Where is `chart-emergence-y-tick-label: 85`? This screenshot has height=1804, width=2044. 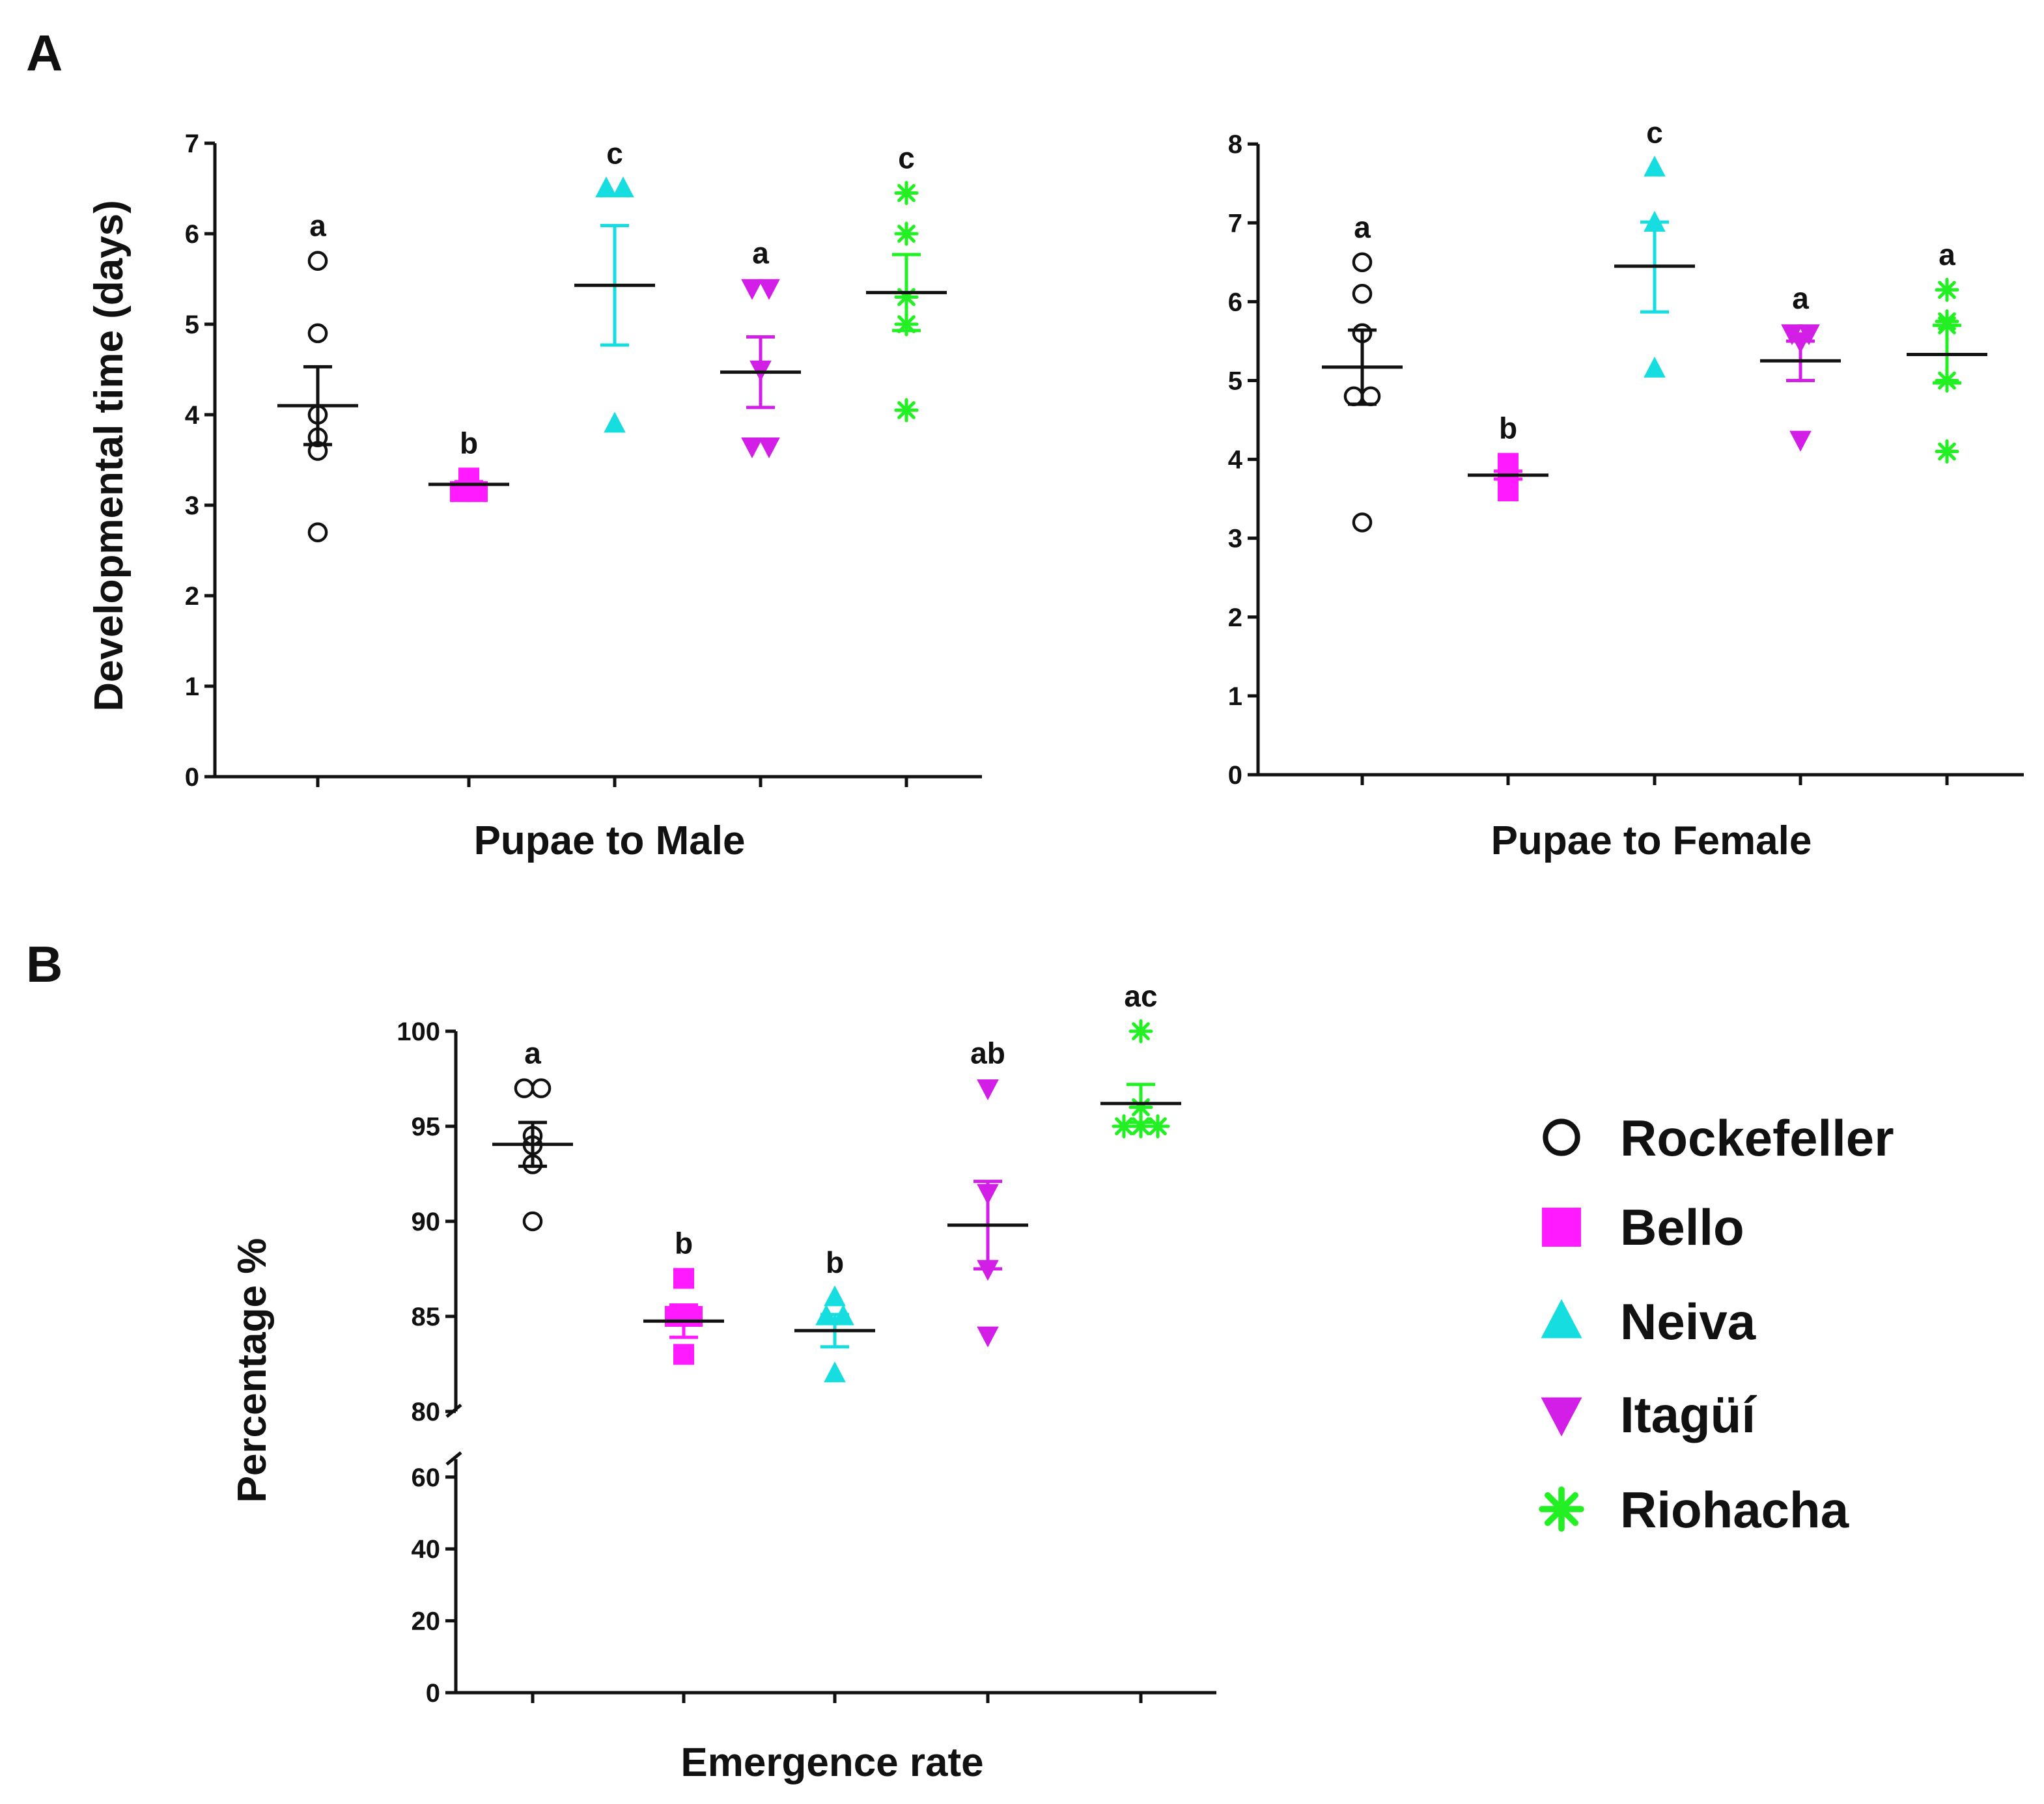
chart-emergence-y-tick-label: 85 is located at coordinates (427, 1317).